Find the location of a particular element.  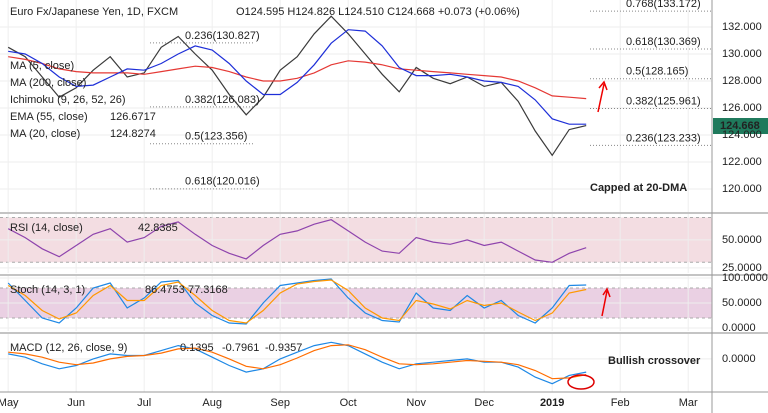

fib-label: 0.618(130.369) is located at coordinates (663, 42).